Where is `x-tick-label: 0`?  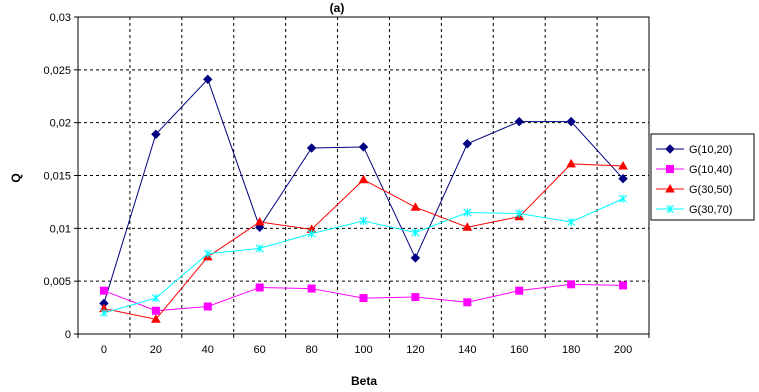
x-tick-label: 0 is located at coordinates (104, 350).